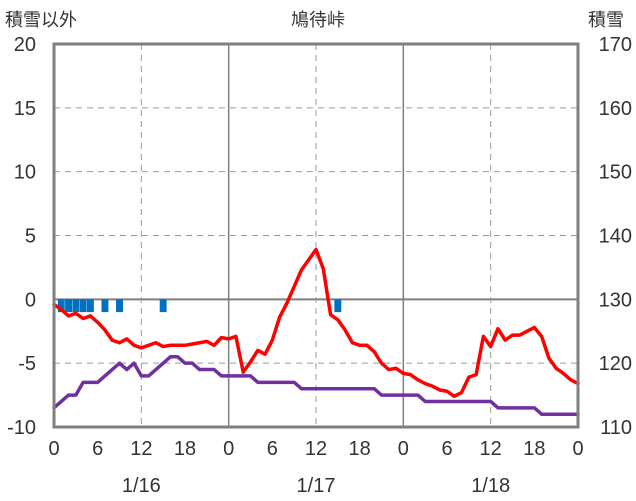  What do you see at coordinates (30, 300) in the screenshot?
I see `y-left-tick-label: 0` at bounding box center [30, 300].